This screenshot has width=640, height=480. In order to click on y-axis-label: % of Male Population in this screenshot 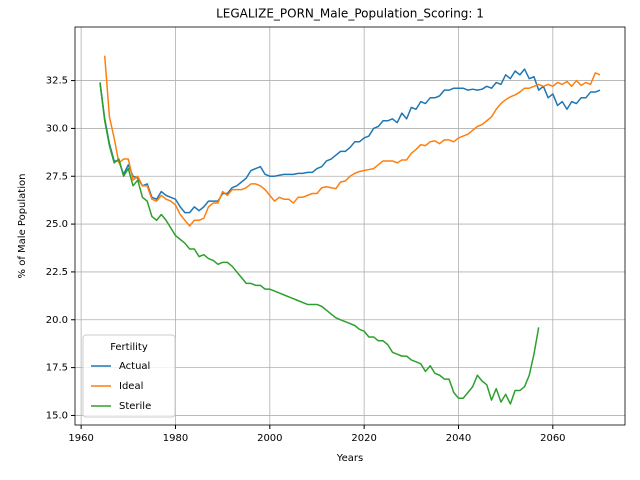, I will do `click(22, 226)`.